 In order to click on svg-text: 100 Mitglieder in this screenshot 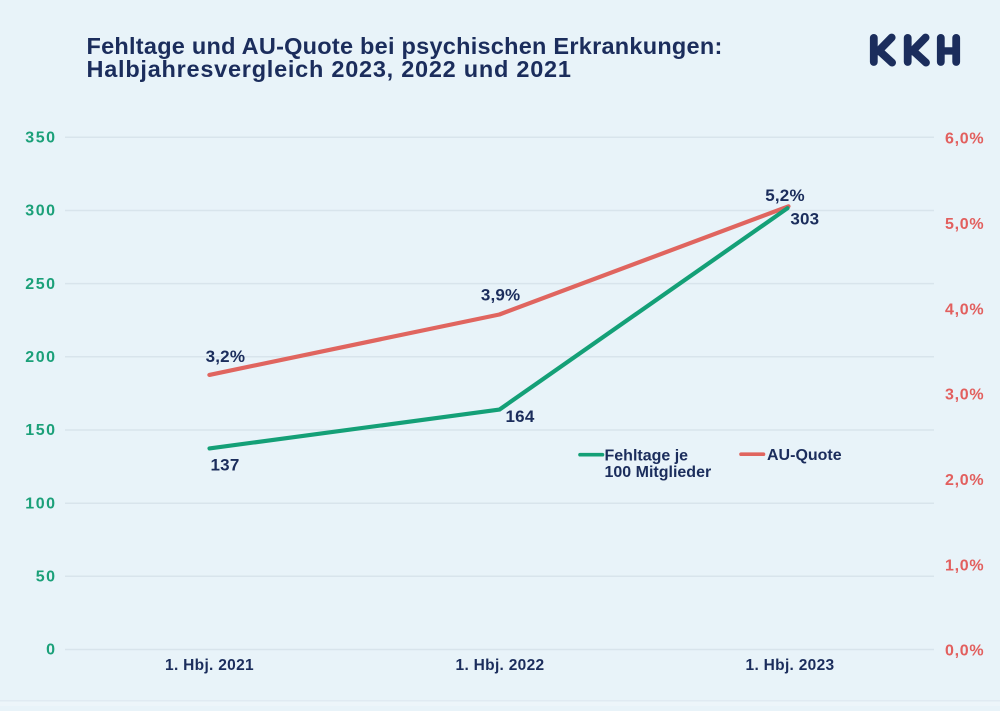, I will do `click(658, 472)`.